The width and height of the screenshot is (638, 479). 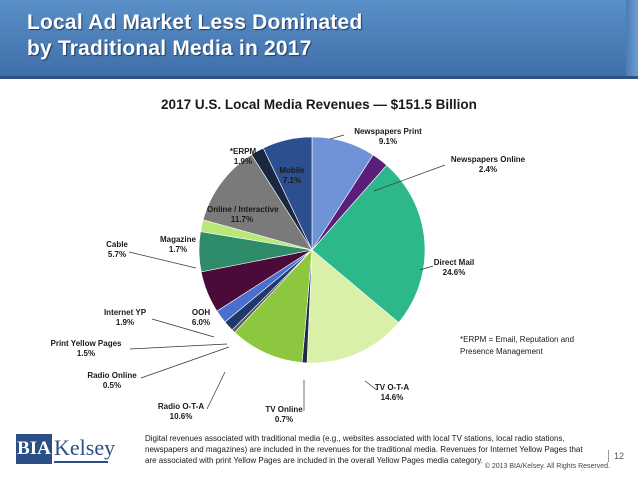 I want to click on slice-label: Mobile 7.1%, so click(x=292, y=176).